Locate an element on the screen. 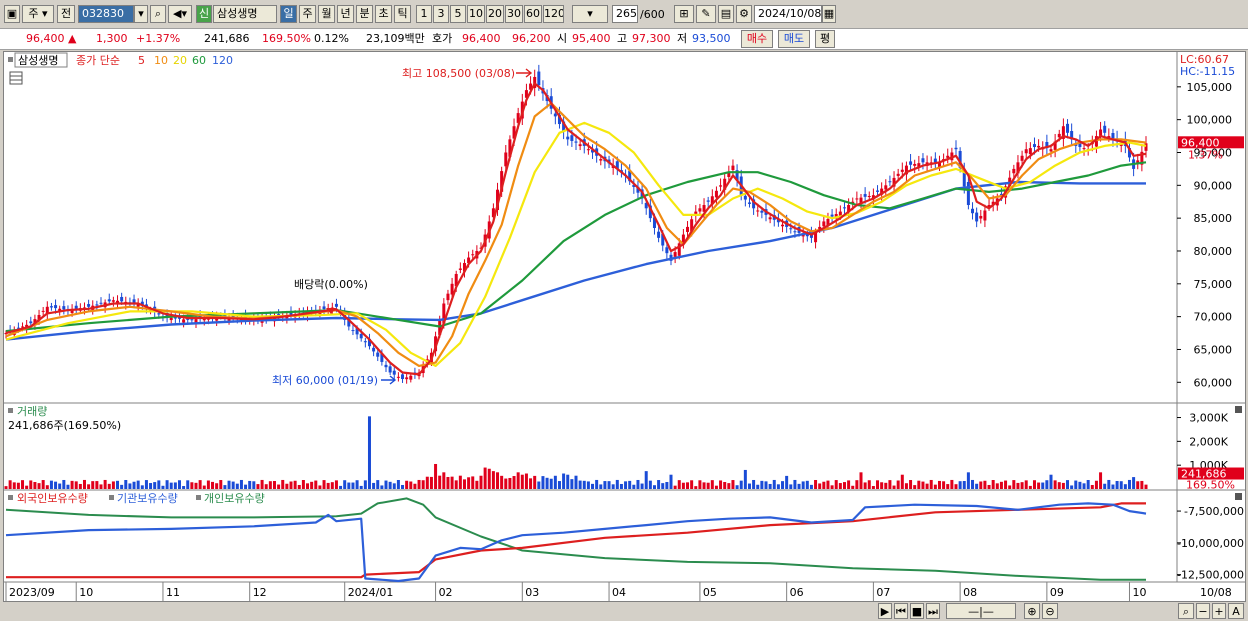 The width and height of the screenshot is (1248, 621). period-button: 년 is located at coordinates (345, 14).